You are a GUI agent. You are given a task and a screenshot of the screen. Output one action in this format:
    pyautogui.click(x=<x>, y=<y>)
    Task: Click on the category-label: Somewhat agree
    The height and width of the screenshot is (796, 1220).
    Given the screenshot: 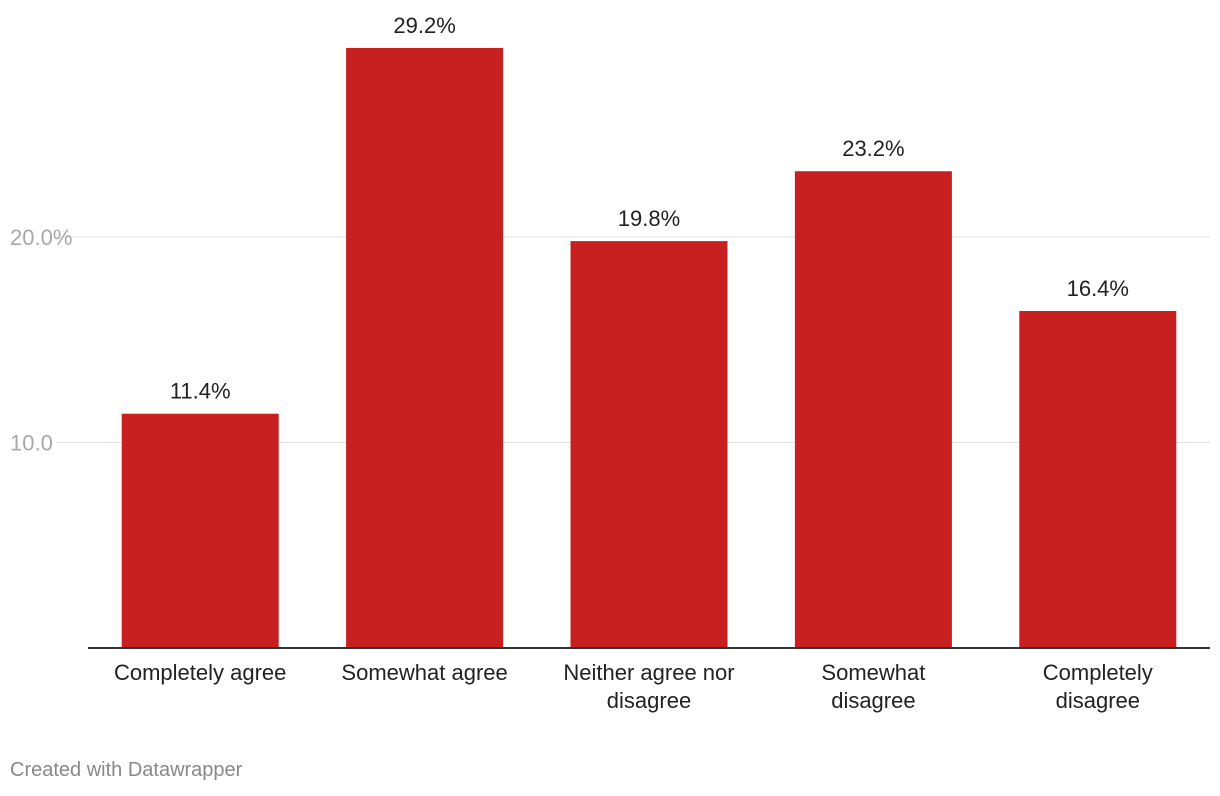 What is the action you would take?
    pyautogui.click(x=424, y=672)
    